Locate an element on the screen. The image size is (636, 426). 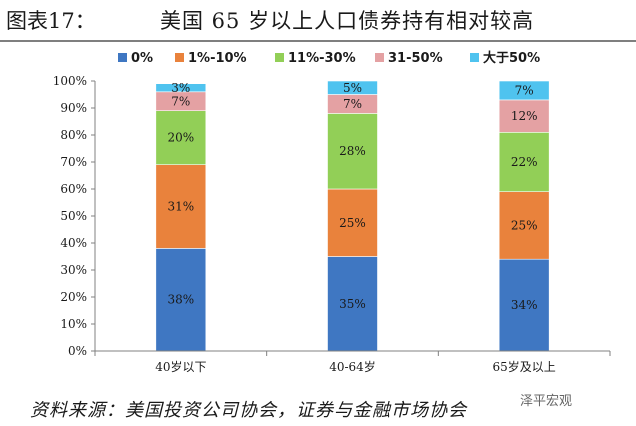
legend-label-3: 31-50% is located at coordinates (415, 58).